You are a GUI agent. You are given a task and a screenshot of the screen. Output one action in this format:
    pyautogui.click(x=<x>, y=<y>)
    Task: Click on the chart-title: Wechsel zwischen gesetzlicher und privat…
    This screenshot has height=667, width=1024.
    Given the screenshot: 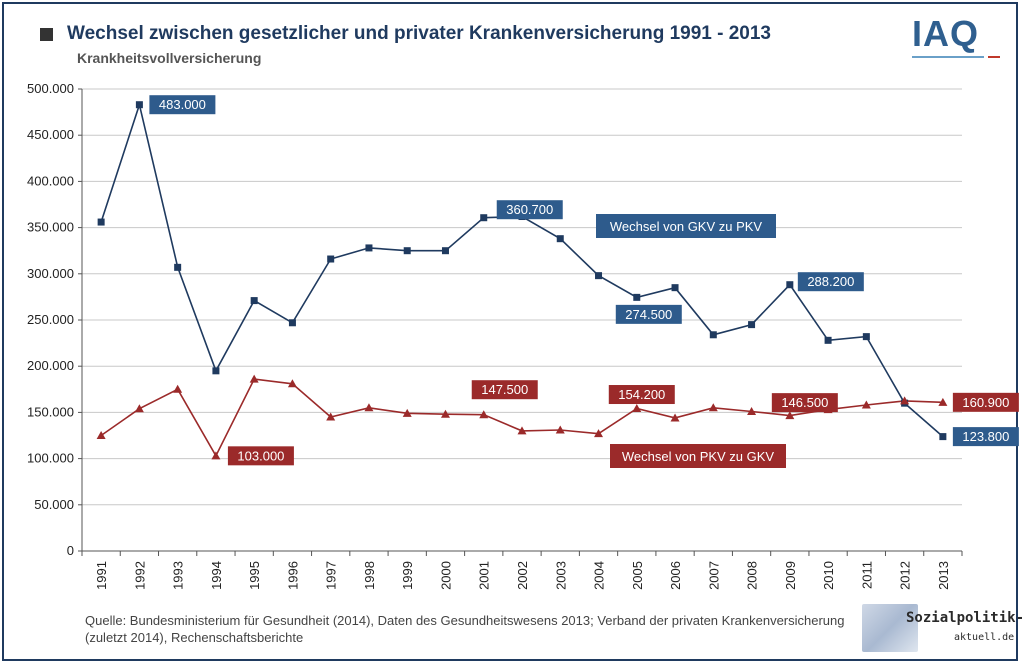 What is the action you would take?
    pyautogui.click(x=419, y=33)
    